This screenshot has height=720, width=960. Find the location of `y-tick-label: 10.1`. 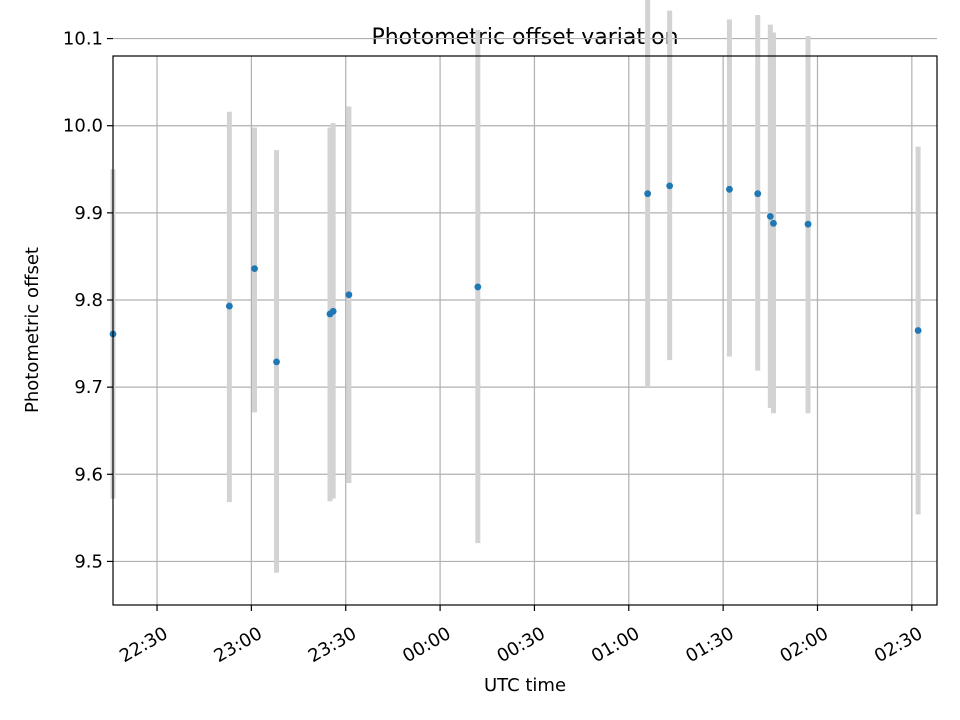

y-tick-label: 10.1 is located at coordinates (83, 39).